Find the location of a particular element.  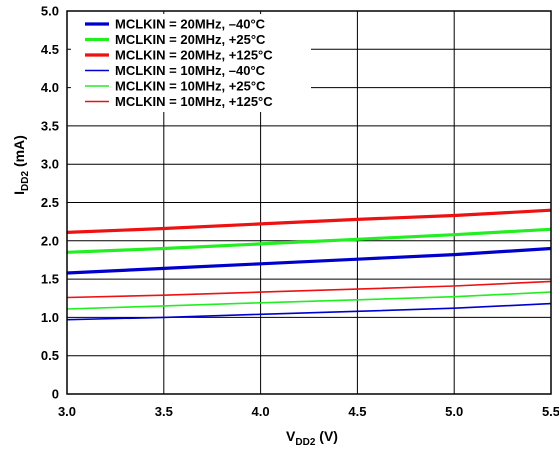

x-axis-title: VDD2 (V) is located at coordinates (312, 438).